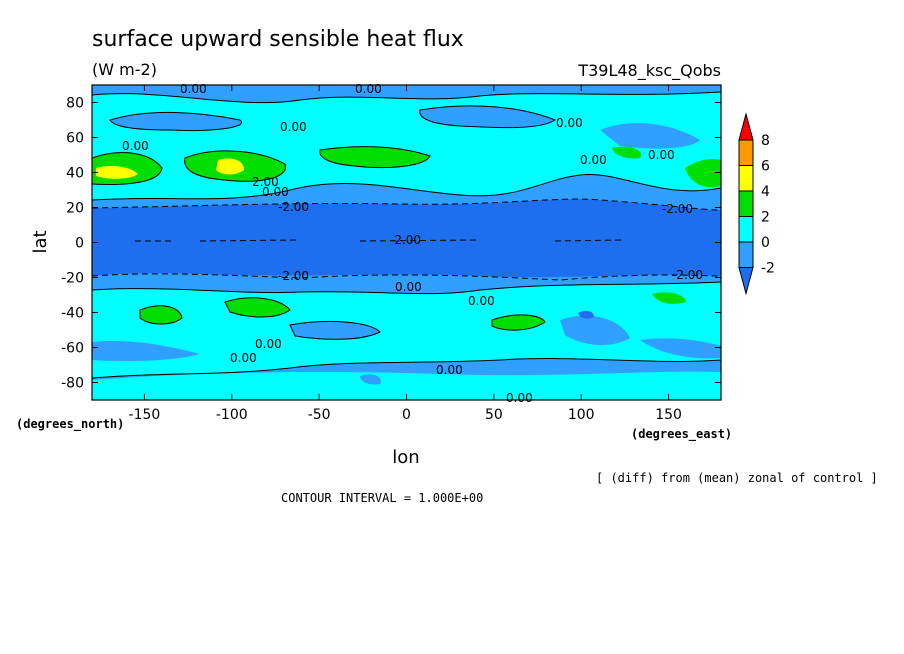 This screenshot has width=904, height=654. Describe the element at coordinates (756, 204) in the screenshot. I see `colorbar: 8 6 4 2 0 -2` at that location.